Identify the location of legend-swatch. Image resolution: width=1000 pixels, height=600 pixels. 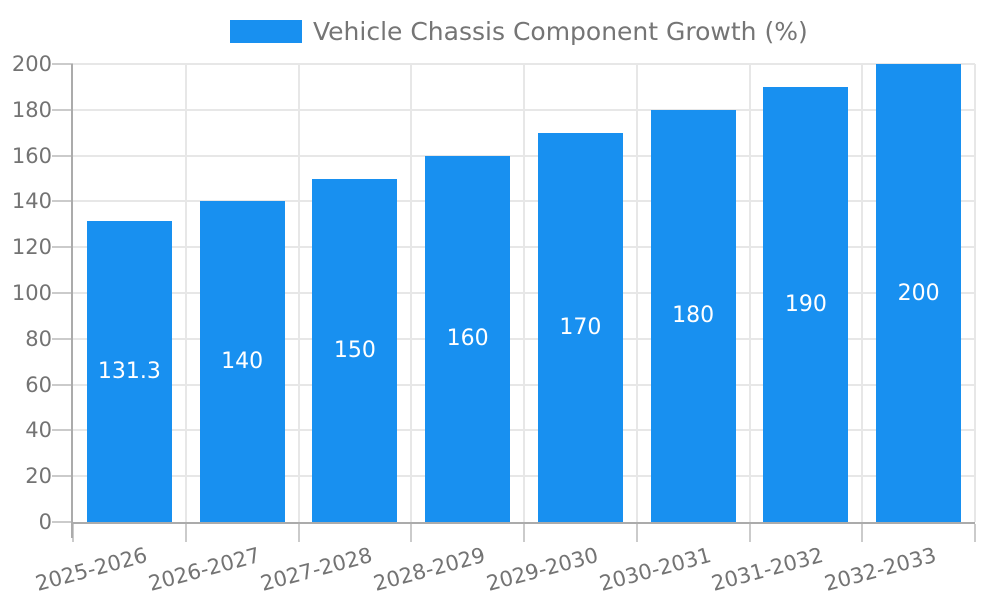
(266, 31).